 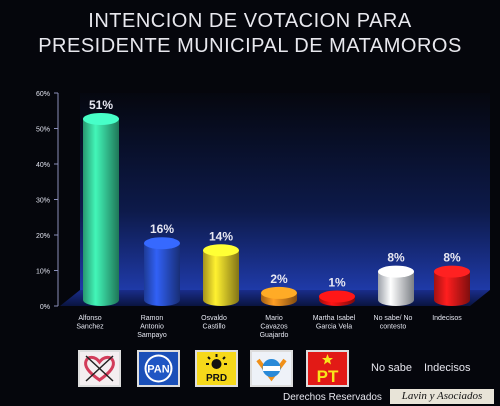 What do you see at coordinates (250, 46) in the screenshot?
I see `chart-title-line-2: PRESIDENTE MUNICIPAL DE MATAMOROS` at bounding box center [250, 46].